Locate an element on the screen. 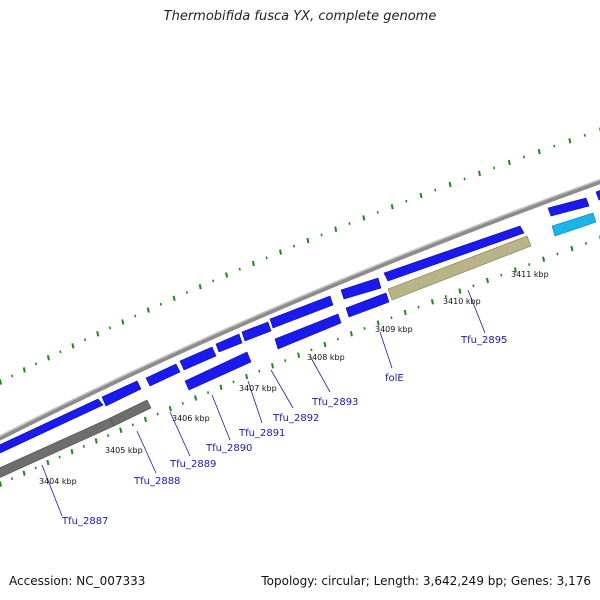 This screenshot has height=600, width=600. kbp-label: 3405 kbp is located at coordinates (124, 450).